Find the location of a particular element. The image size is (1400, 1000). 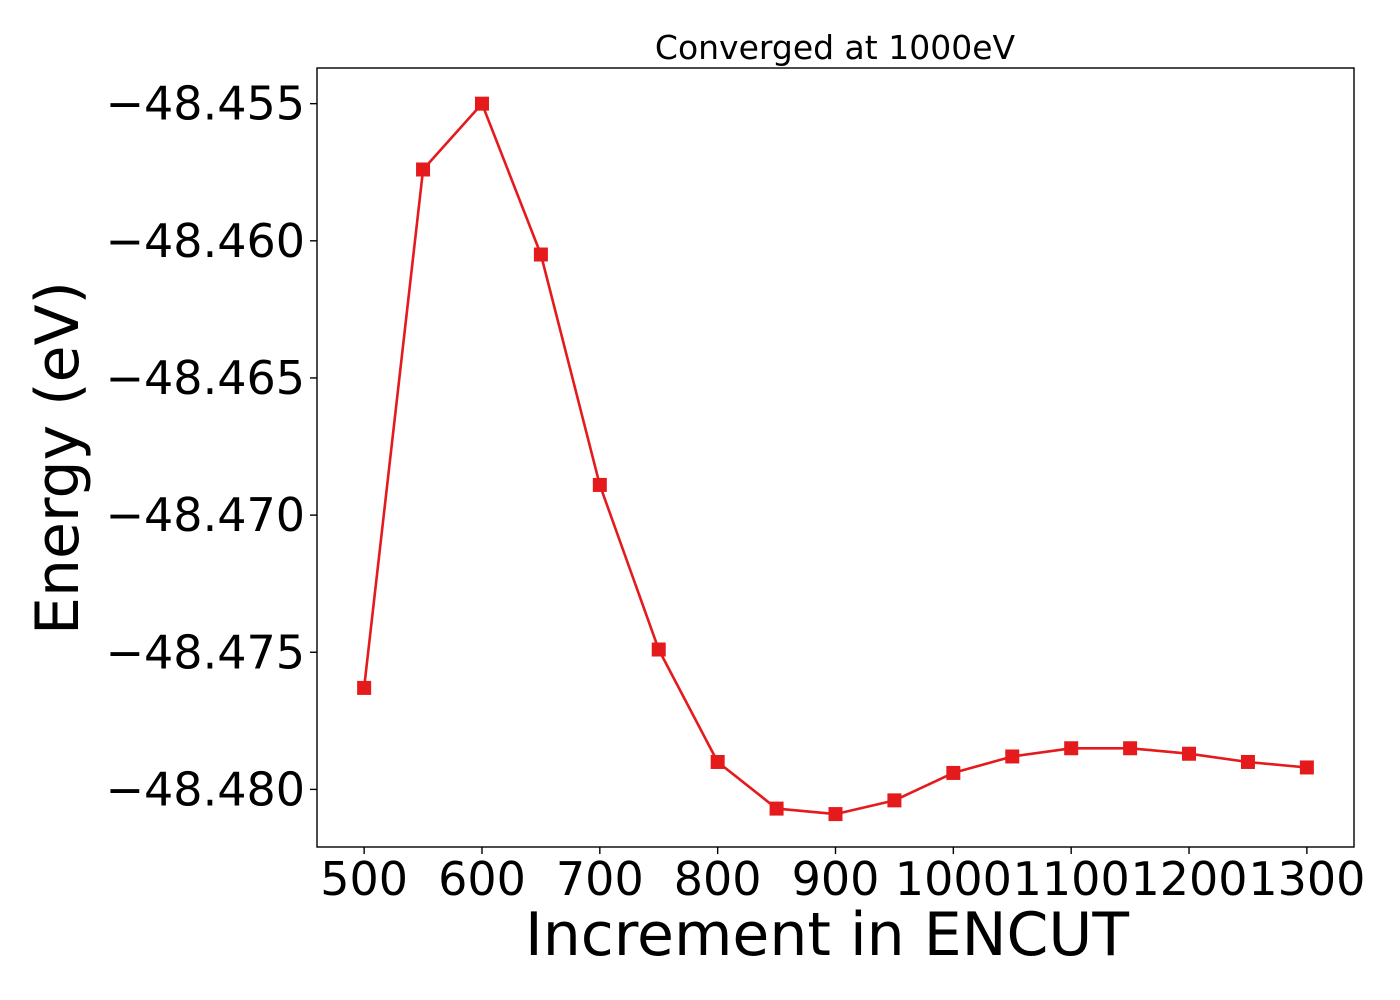

x-tick-label: 1100 is located at coordinates (1071, 879).